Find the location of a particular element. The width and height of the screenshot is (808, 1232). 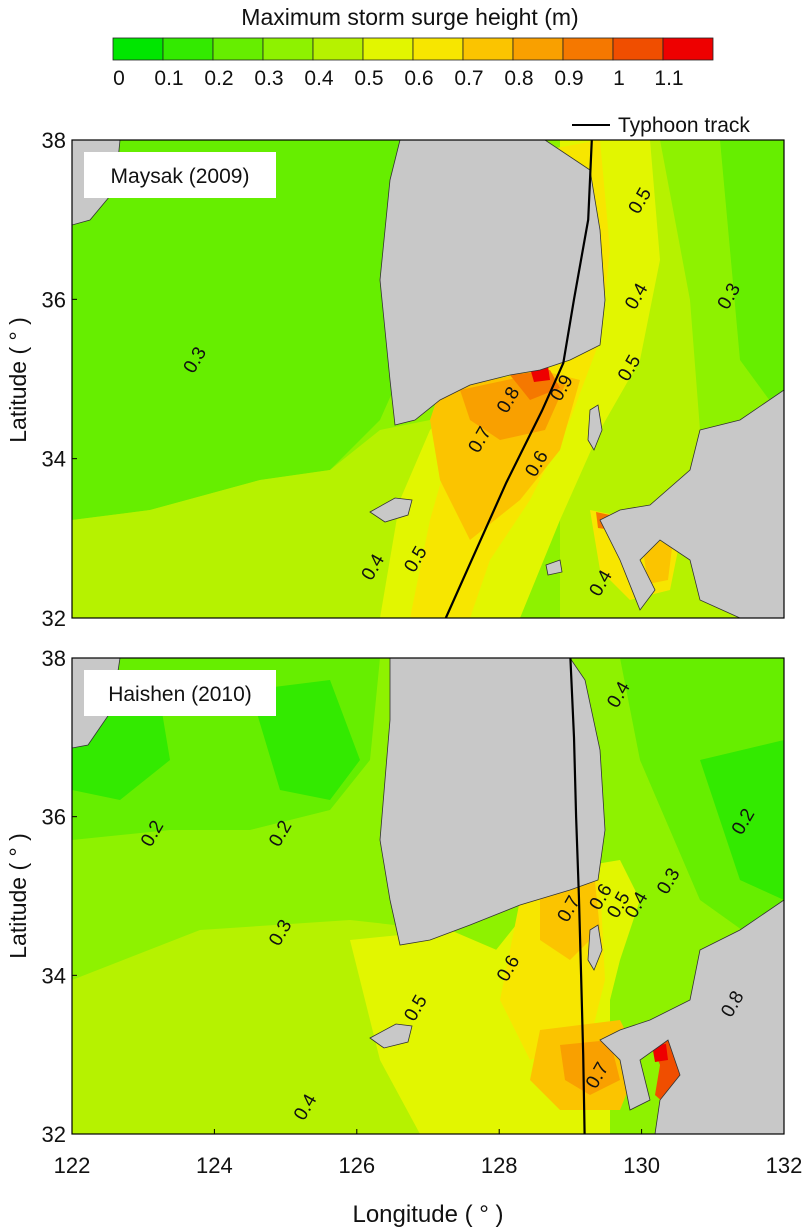

colorbar-tick-label: 0.2 is located at coordinates (218, 78).